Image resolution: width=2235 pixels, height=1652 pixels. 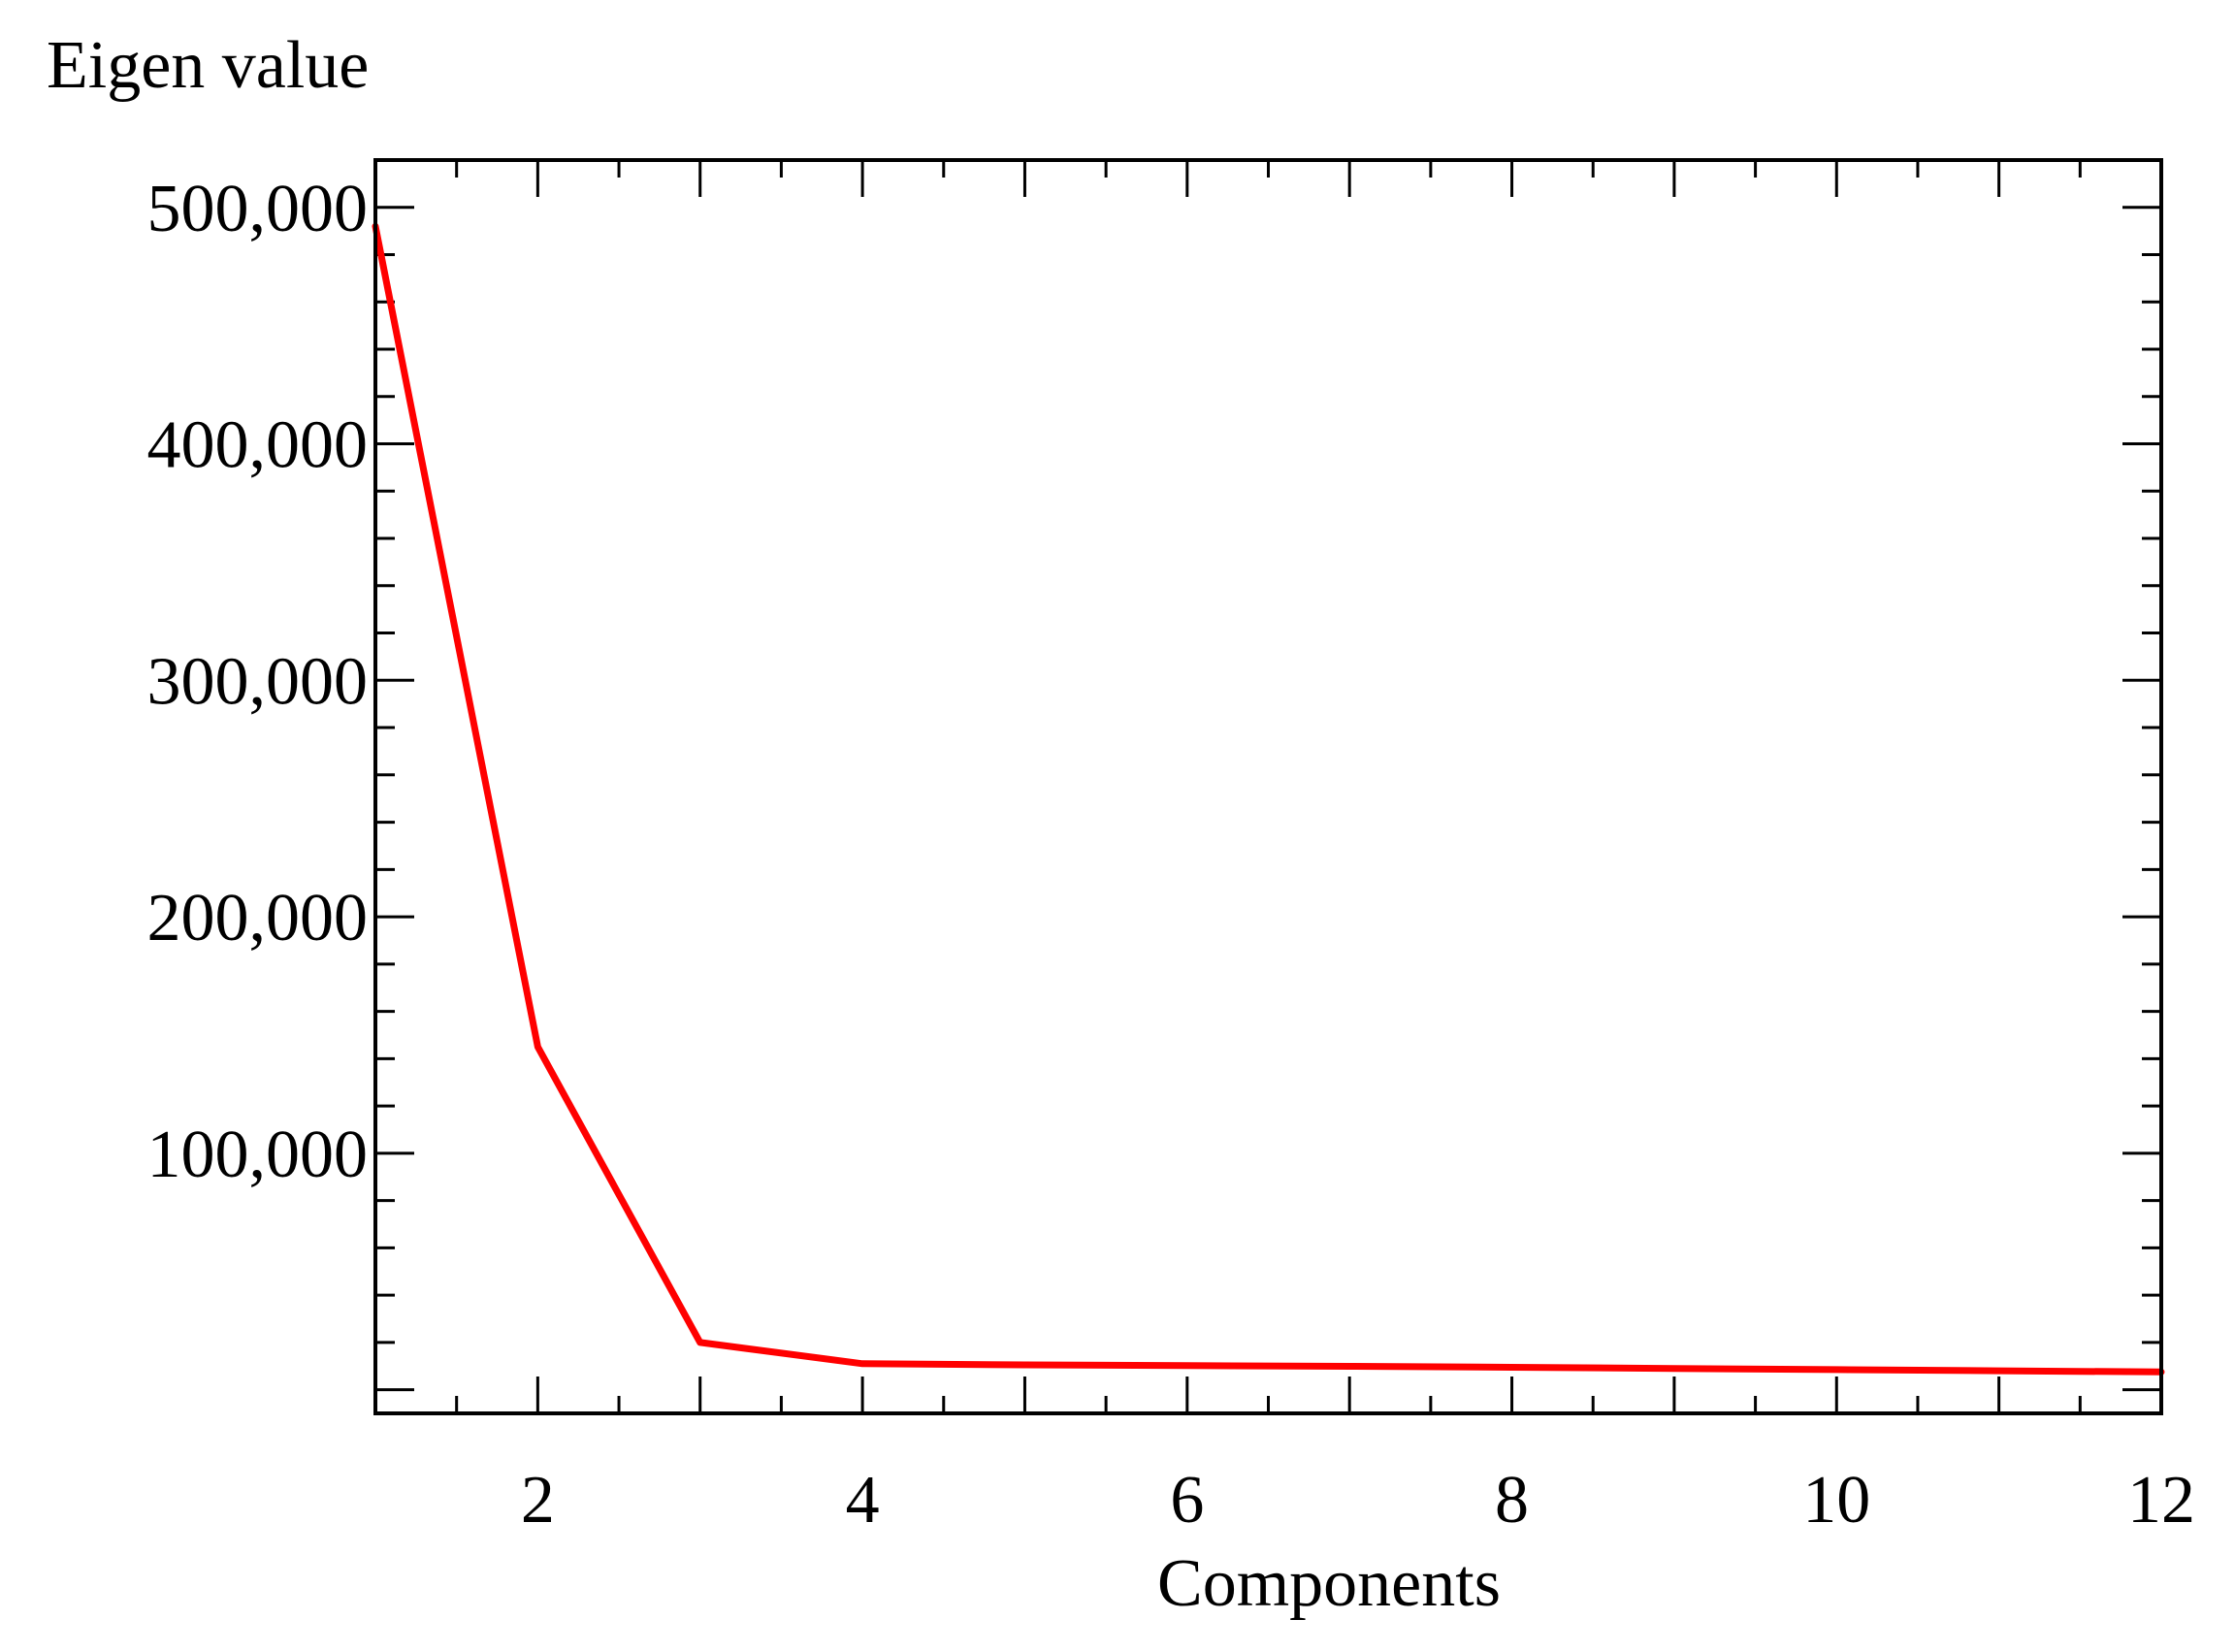 What do you see at coordinates (1358, 1500) in the screenshot?
I see `x-tick-labels: 2 4 6 8 10 12` at bounding box center [1358, 1500].